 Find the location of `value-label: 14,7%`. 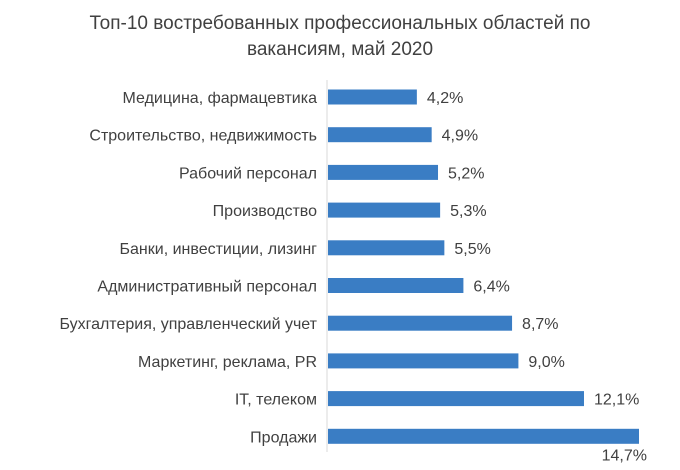

value-label: 14,7% is located at coordinates (624, 455).